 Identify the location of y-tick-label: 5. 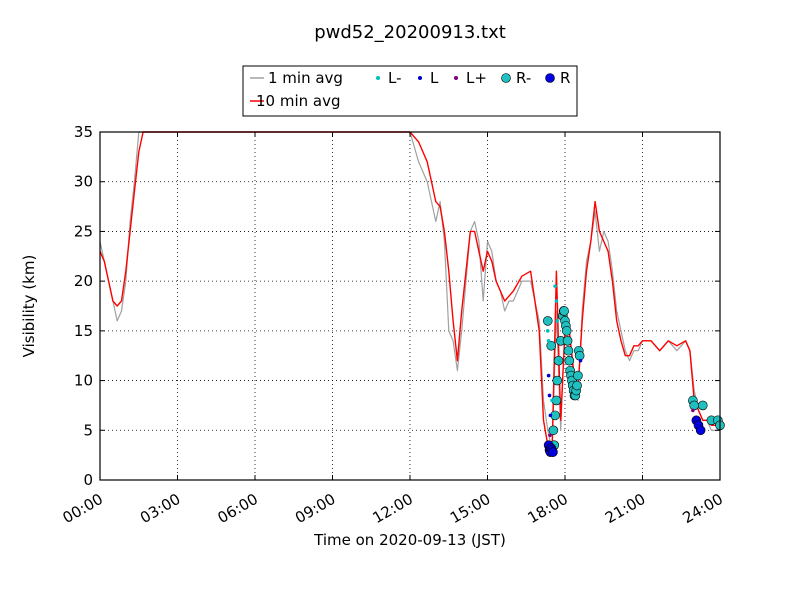
(88, 430).